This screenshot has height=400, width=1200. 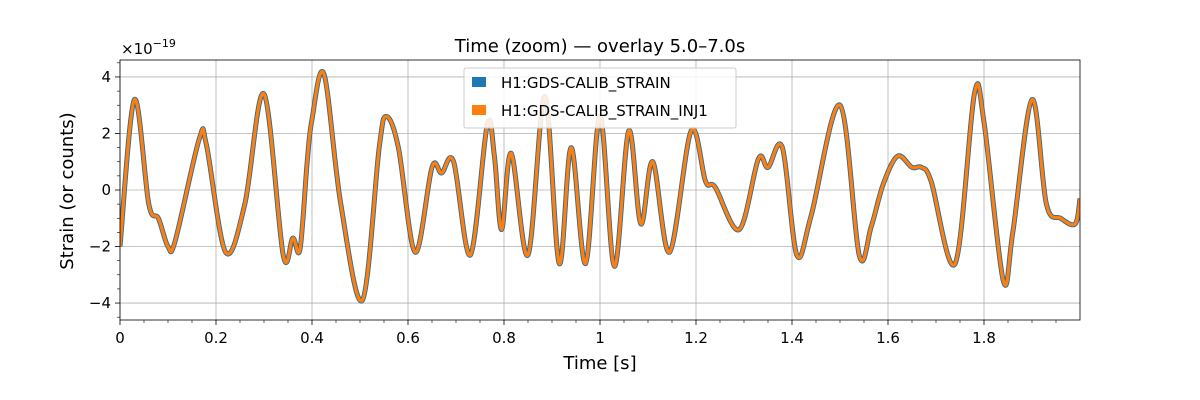 What do you see at coordinates (586, 333) in the screenshot?
I see `x-axis: 0 0.2 0.4 0.6 0.8 1 1.2 1.4 1.6 1.8` at bounding box center [586, 333].